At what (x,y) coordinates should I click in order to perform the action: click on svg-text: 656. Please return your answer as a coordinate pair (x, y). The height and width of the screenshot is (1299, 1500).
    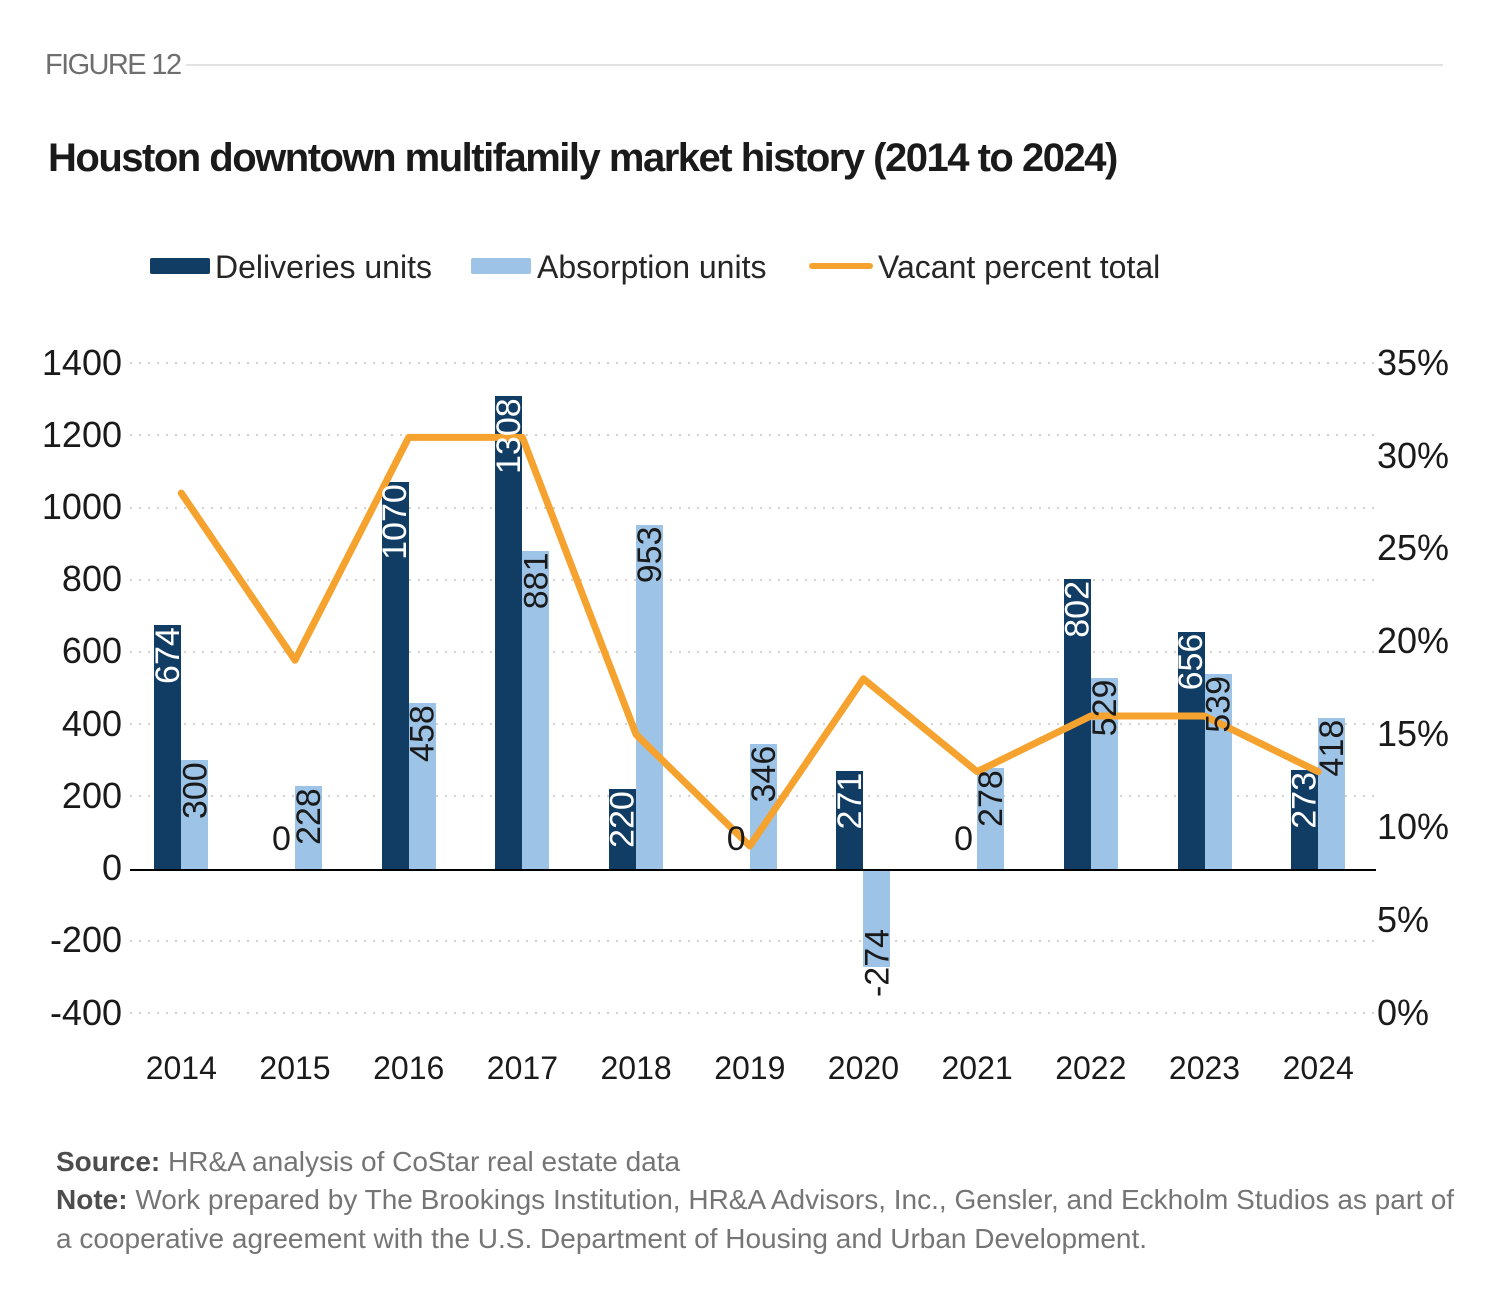
    Looking at the image, I should click on (1191, 662).